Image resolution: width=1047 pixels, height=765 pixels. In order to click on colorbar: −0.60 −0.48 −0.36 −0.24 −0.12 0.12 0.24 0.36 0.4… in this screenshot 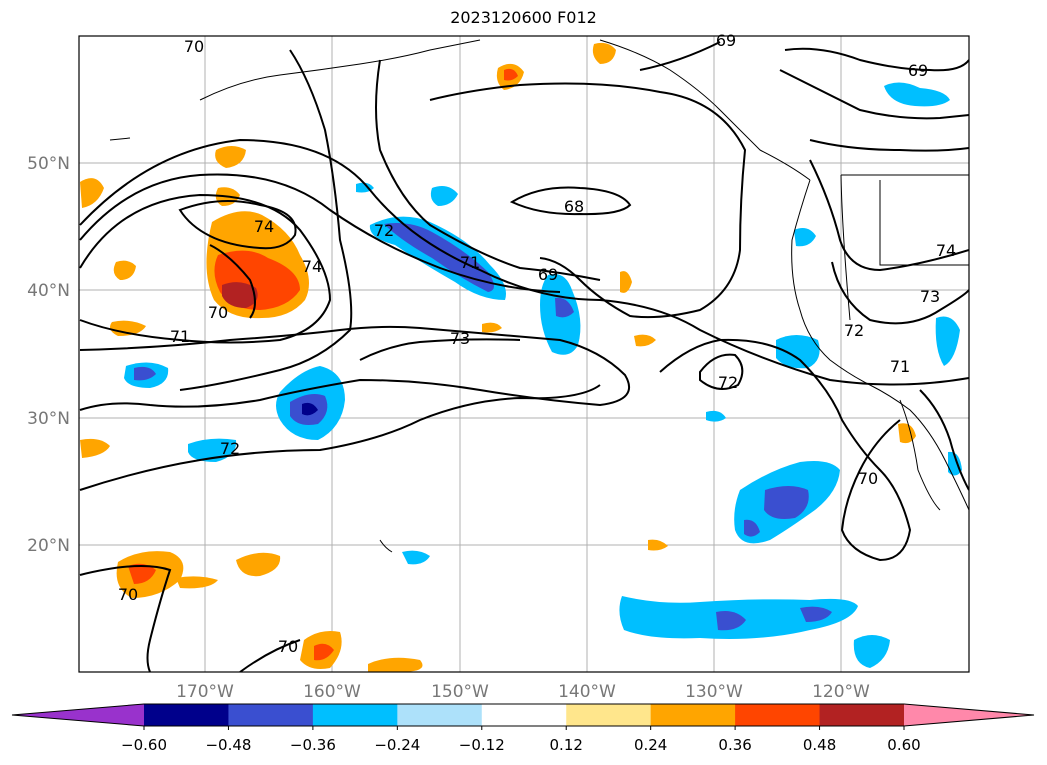, I will do `click(523, 728)`.